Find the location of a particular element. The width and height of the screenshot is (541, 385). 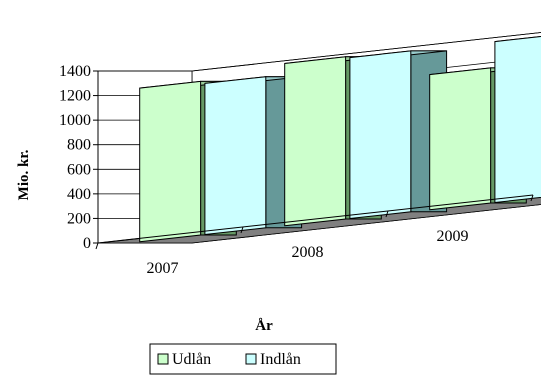

y-axis: 0 200 400 600 800 1000 1200 1400 is located at coordinates (79, 157).